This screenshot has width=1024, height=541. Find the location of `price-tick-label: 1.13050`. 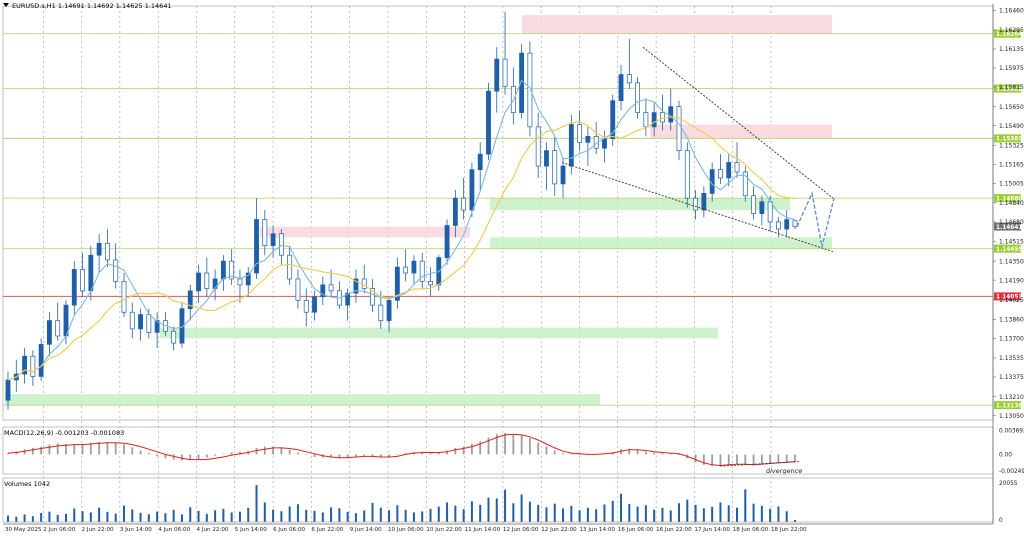

price-tick-label: 1.13050 is located at coordinates (1011, 416).